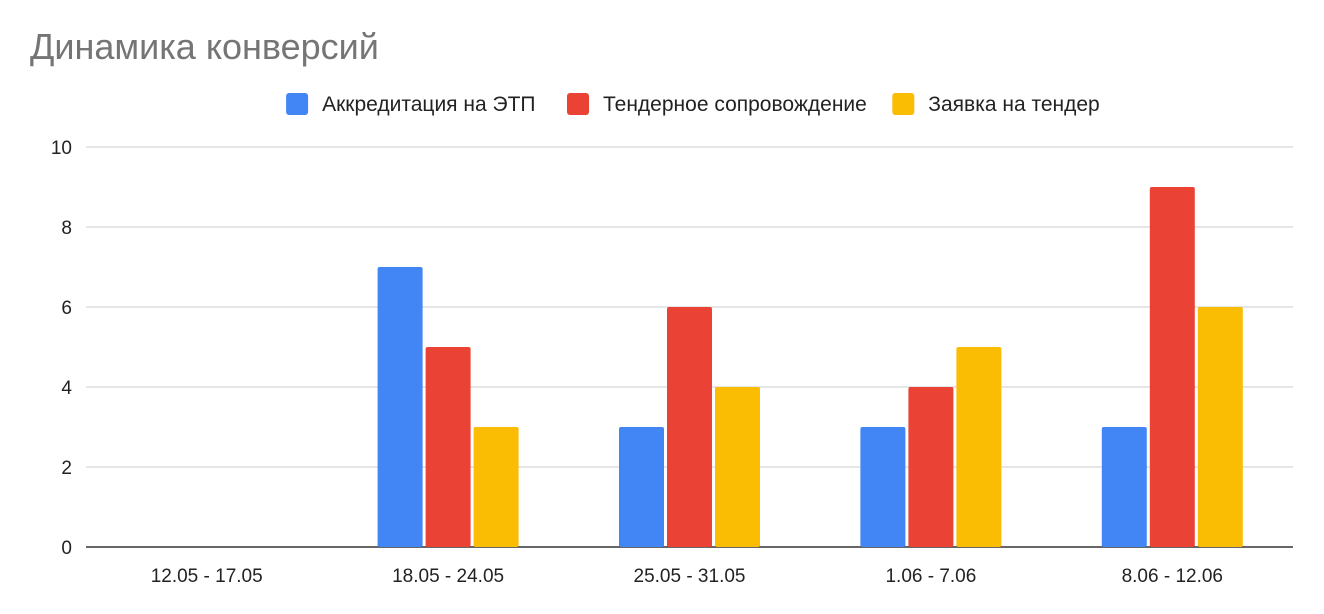 The image size is (1324, 614). I want to click on legend-label: Заявка на тендер, so click(1013, 104).